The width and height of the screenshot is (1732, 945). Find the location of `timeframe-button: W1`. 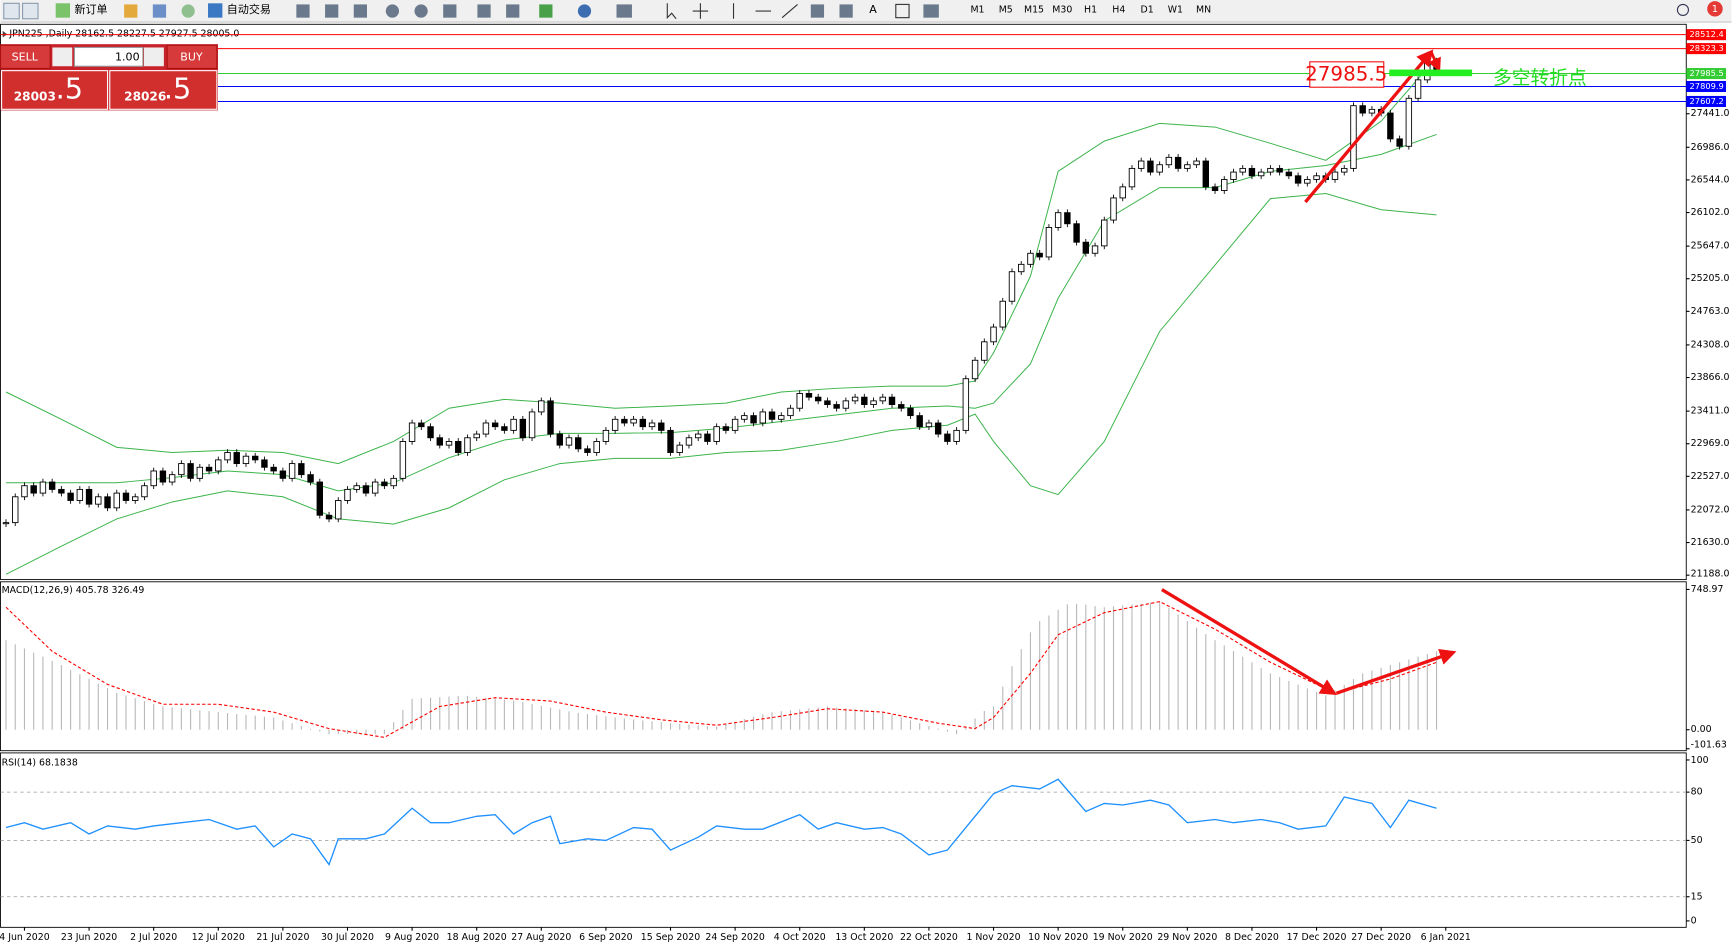

timeframe-button: W1 is located at coordinates (1175, 9).